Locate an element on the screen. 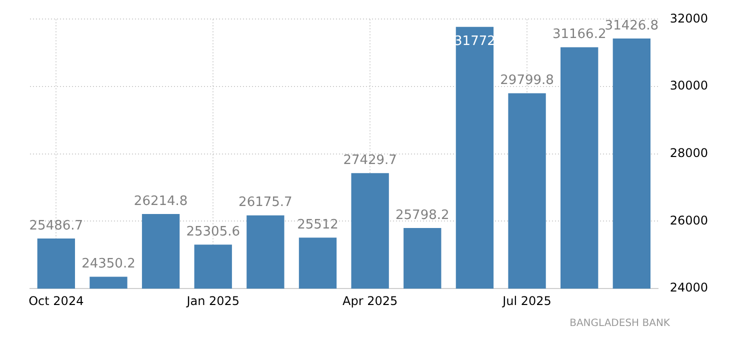  x-tick-label: Oct 2024 is located at coordinates (56, 301).